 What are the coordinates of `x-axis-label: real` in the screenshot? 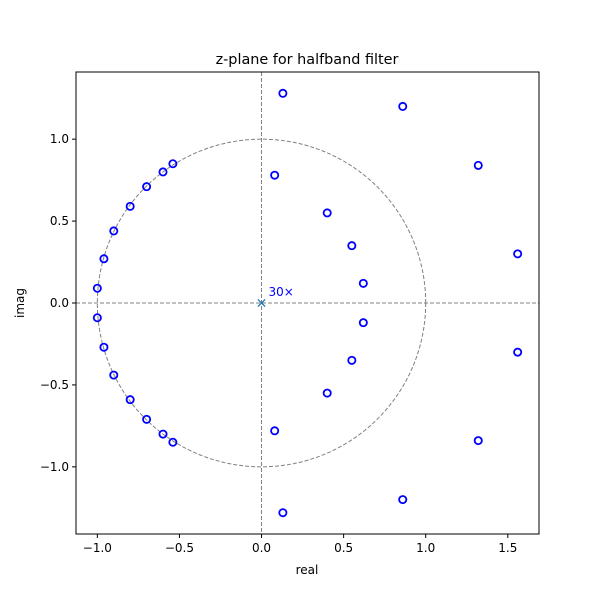 It's located at (307, 570).